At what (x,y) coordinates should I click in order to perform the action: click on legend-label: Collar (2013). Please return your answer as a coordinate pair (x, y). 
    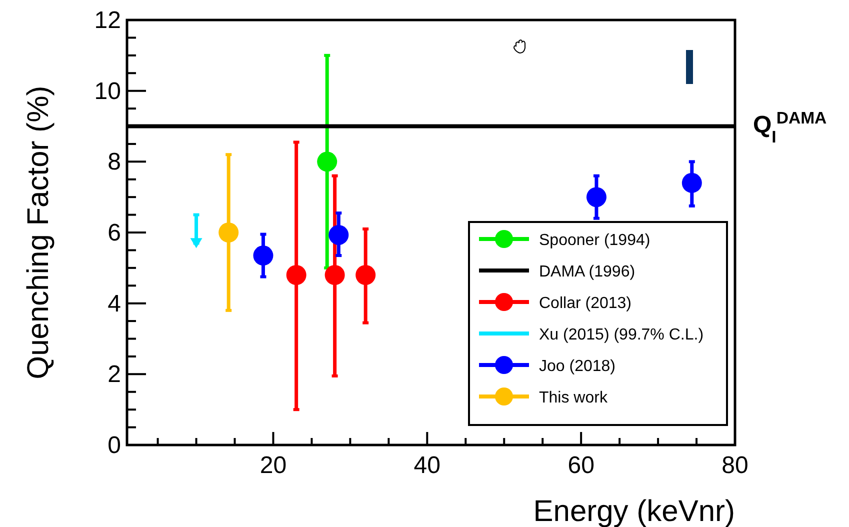
    Looking at the image, I should click on (585, 303).